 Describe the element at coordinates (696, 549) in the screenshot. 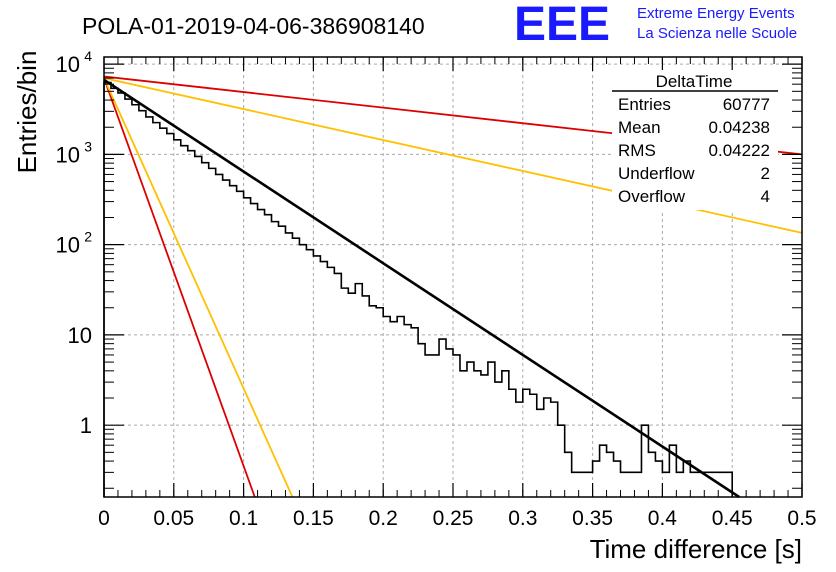

I see `x-axis-label: Time difference [s]` at that location.